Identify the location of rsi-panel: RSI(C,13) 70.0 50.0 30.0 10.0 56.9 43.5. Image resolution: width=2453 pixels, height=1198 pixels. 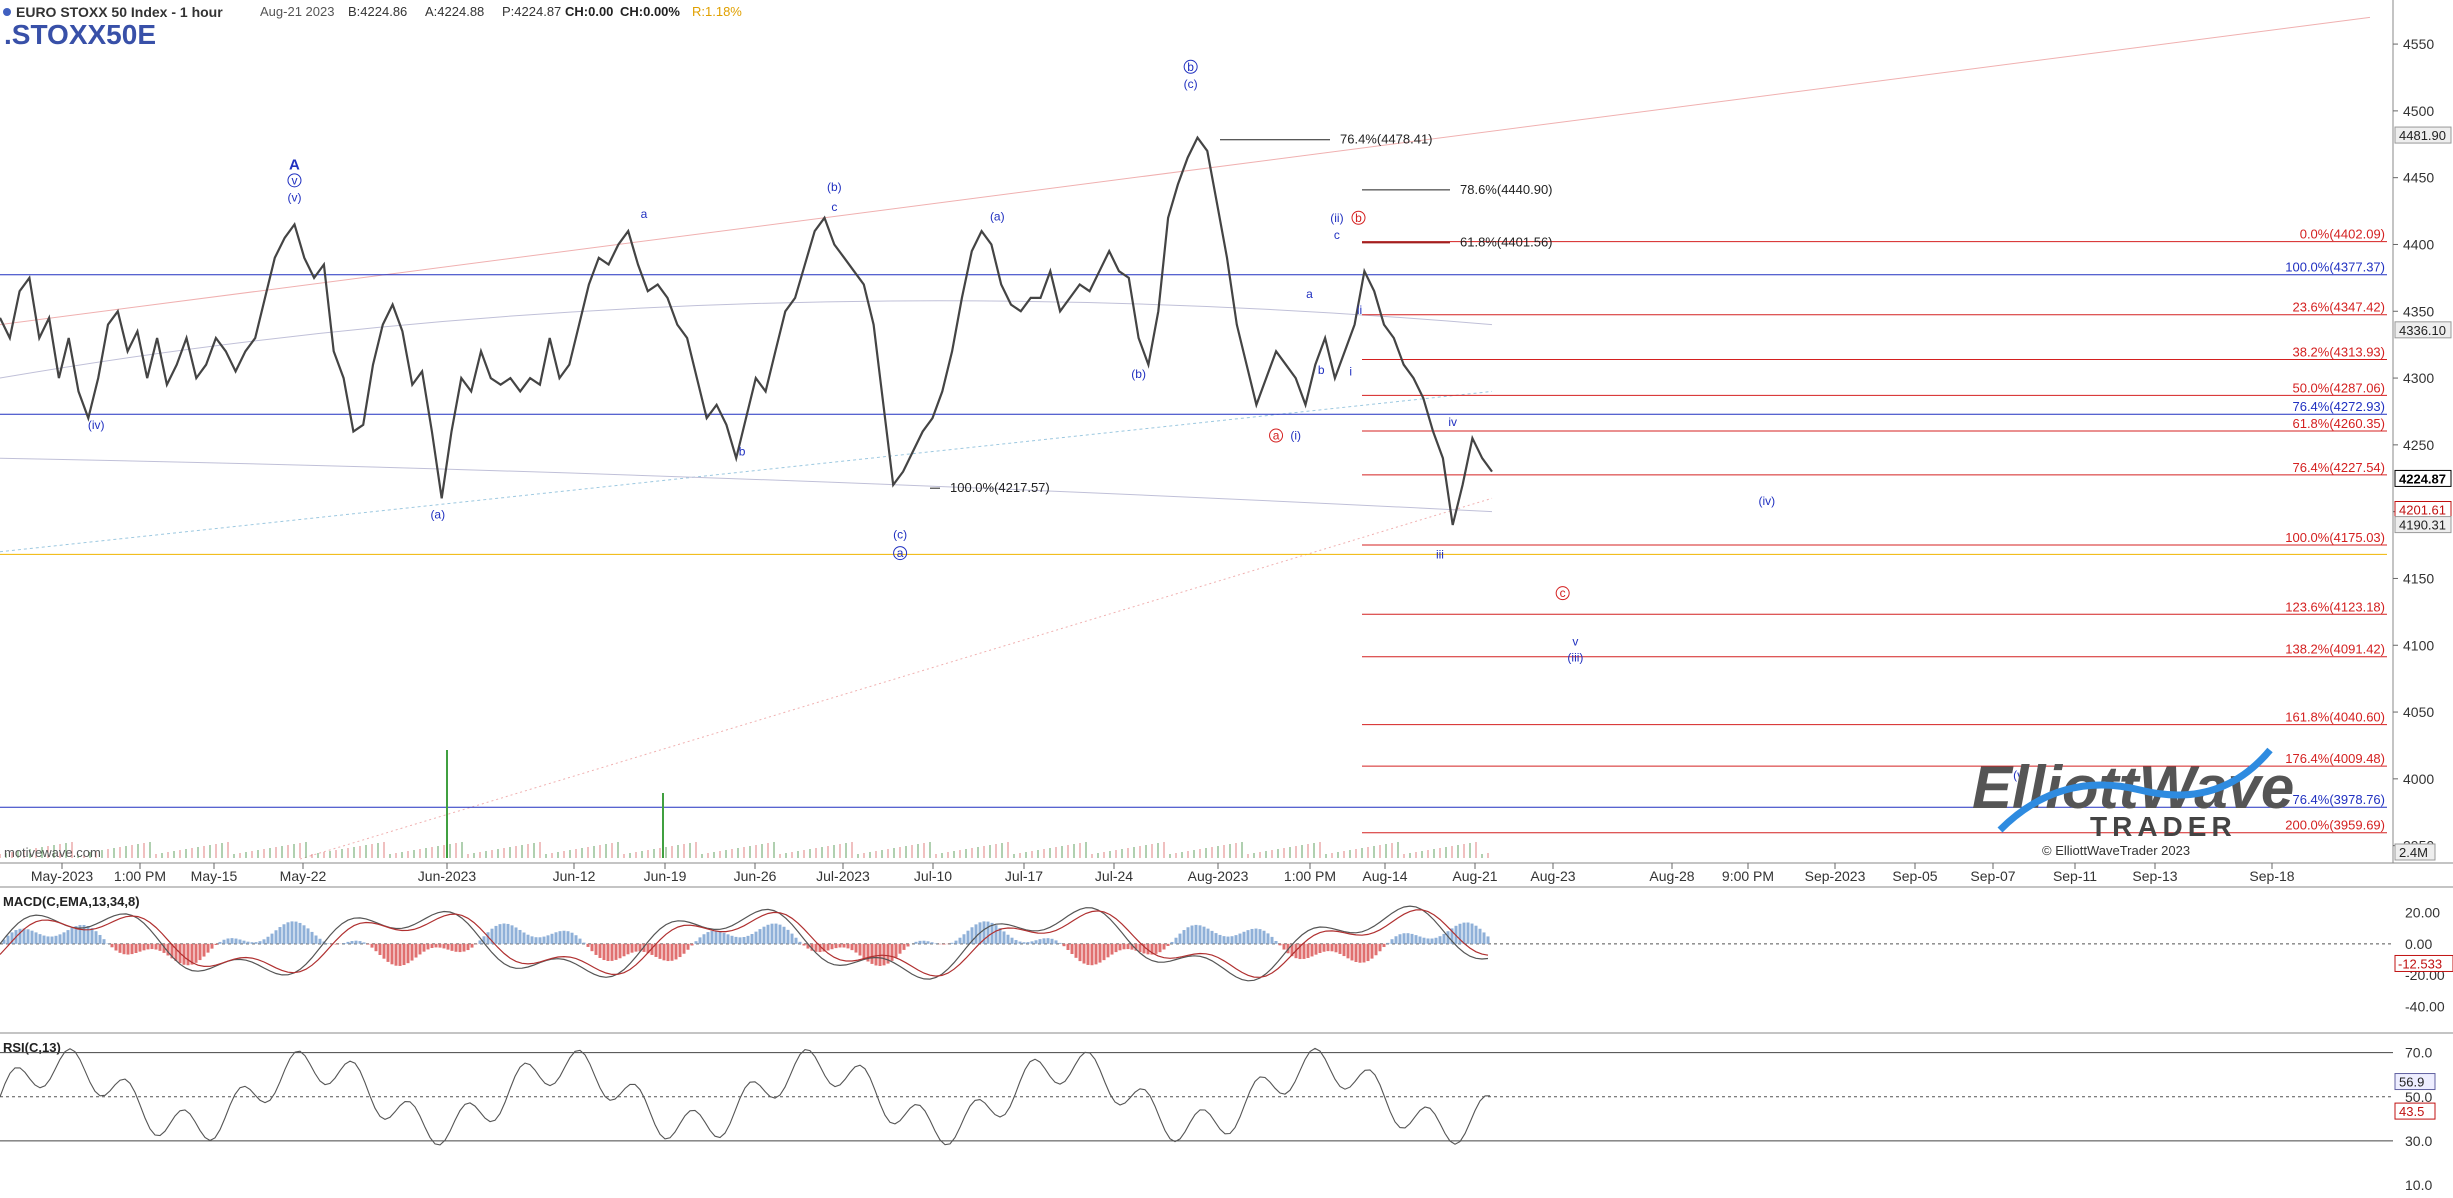
(1218, 1116).